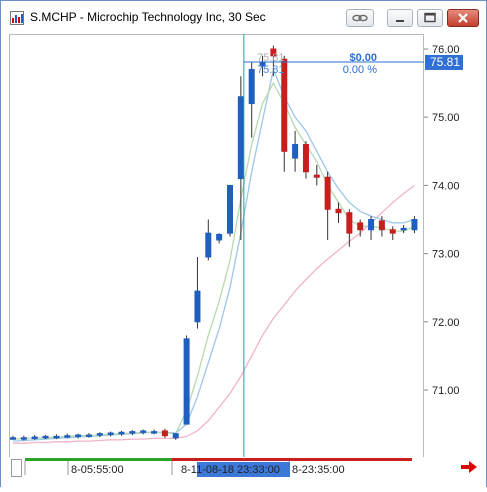 Image resolution: width=487 pixels, height=492 pixels. What do you see at coordinates (446, 50) in the screenshot?
I see `y-tick-label: 76.00` at bounding box center [446, 50].